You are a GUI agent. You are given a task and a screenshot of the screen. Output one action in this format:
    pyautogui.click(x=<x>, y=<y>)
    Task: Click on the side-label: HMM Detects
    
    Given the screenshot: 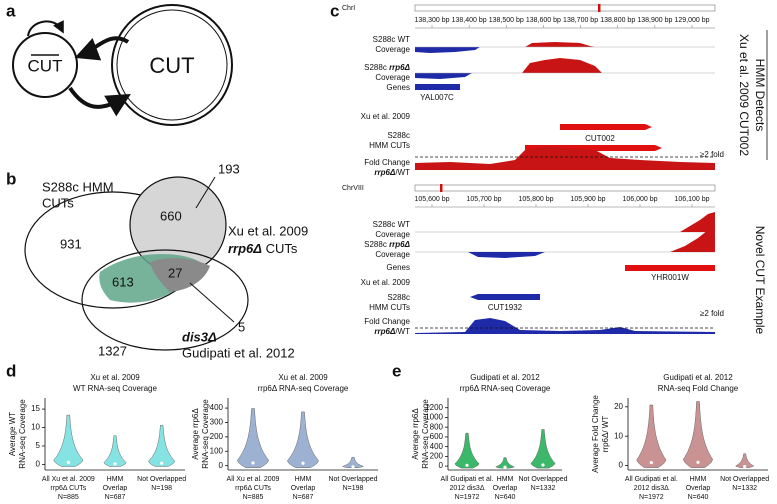 What is the action you would take?
    pyautogui.click(x=760, y=95)
    